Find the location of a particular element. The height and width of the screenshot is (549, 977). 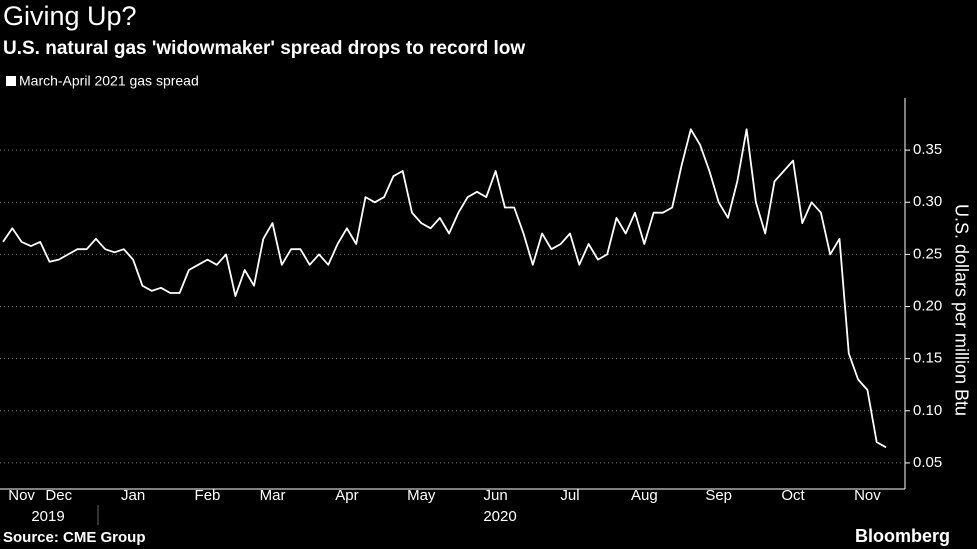

y-tick-label: 0.25 is located at coordinates (927, 253).